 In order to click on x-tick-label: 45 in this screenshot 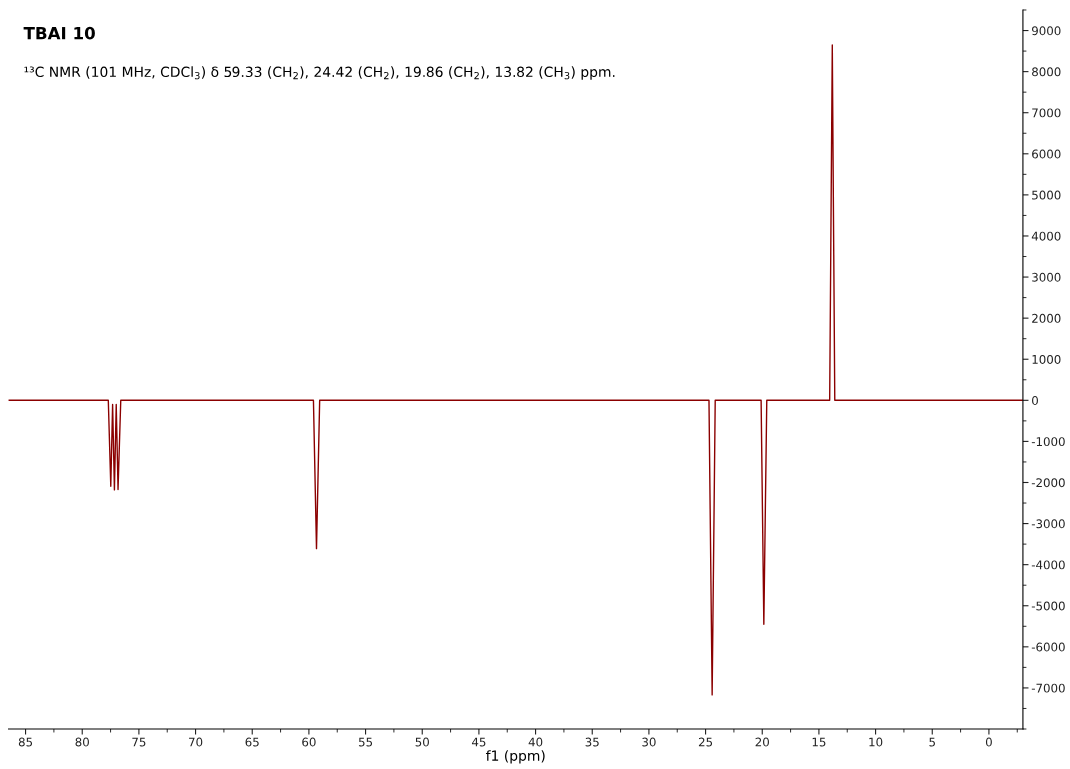, I will do `click(478, 742)`.